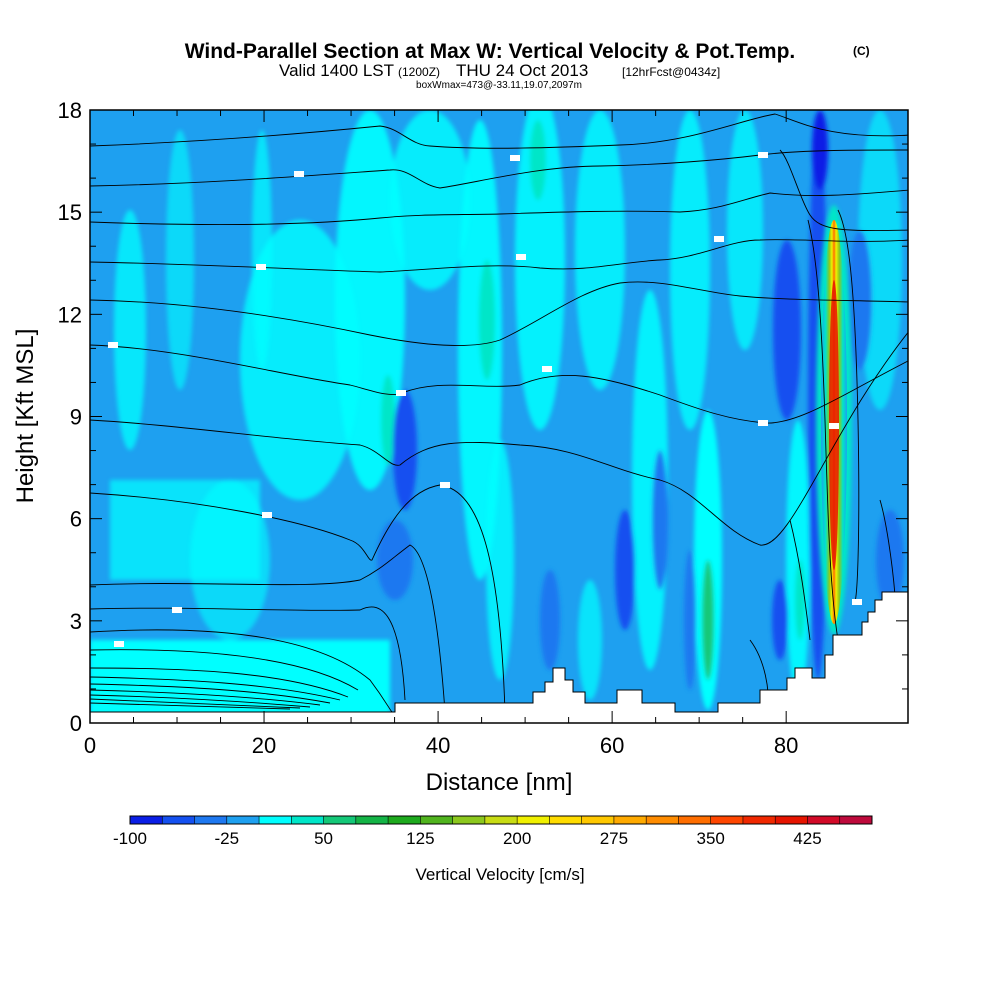 The width and height of the screenshot is (1000, 1000). Describe the element at coordinates (76, 417) in the screenshot. I see `y-tick-label: 9` at that location.